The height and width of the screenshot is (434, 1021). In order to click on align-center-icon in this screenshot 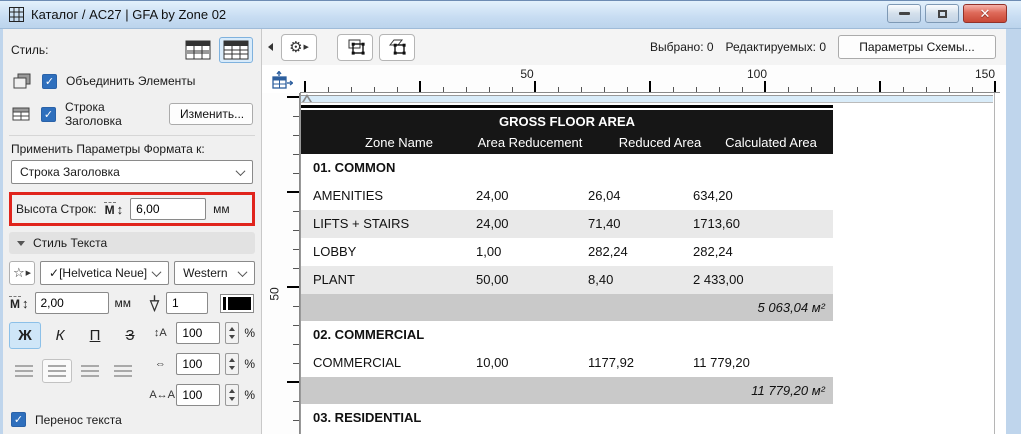, I will do `click(57, 371)`.